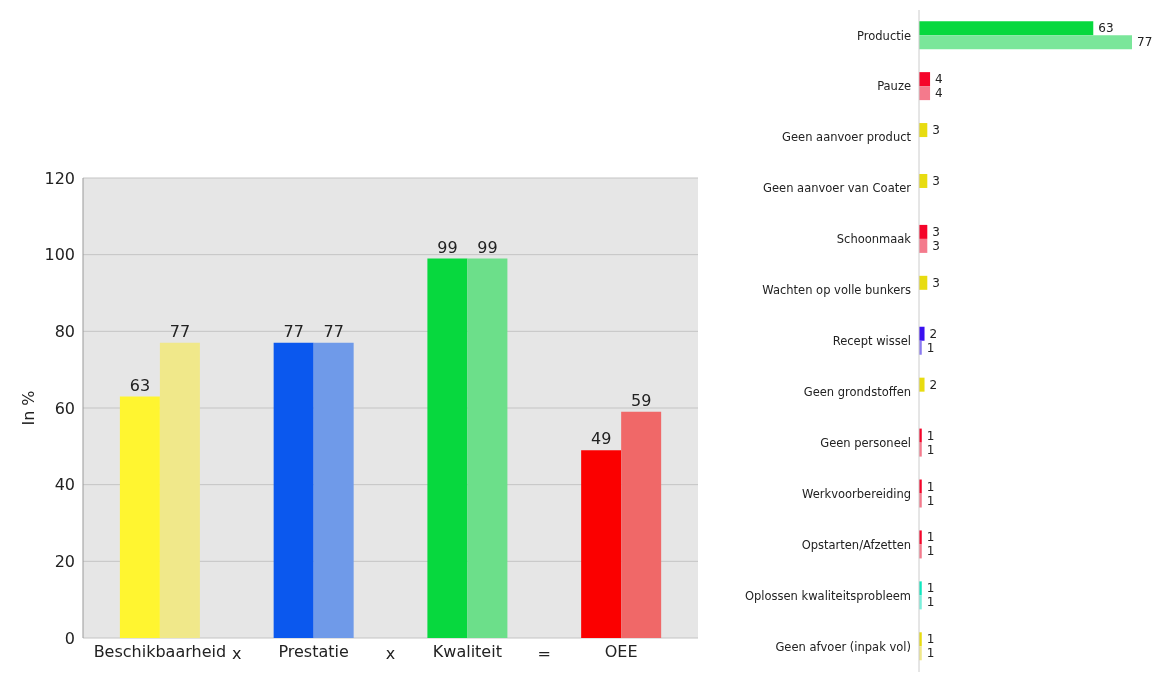 This screenshot has height=682, width=1176. Describe the element at coordinates (313, 652) in the screenshot. I see `x-tick-label: Prestatie` at that location.